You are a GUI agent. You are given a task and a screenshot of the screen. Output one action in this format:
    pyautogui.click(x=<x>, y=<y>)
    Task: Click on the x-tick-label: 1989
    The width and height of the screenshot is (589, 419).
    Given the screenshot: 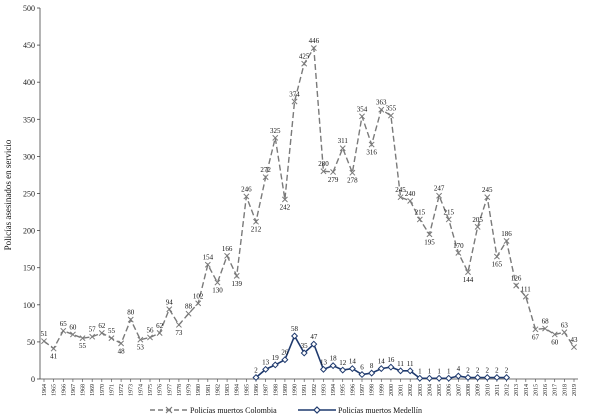 What is the action you would take?
    pyautogui.click(x=286, y=390)
    